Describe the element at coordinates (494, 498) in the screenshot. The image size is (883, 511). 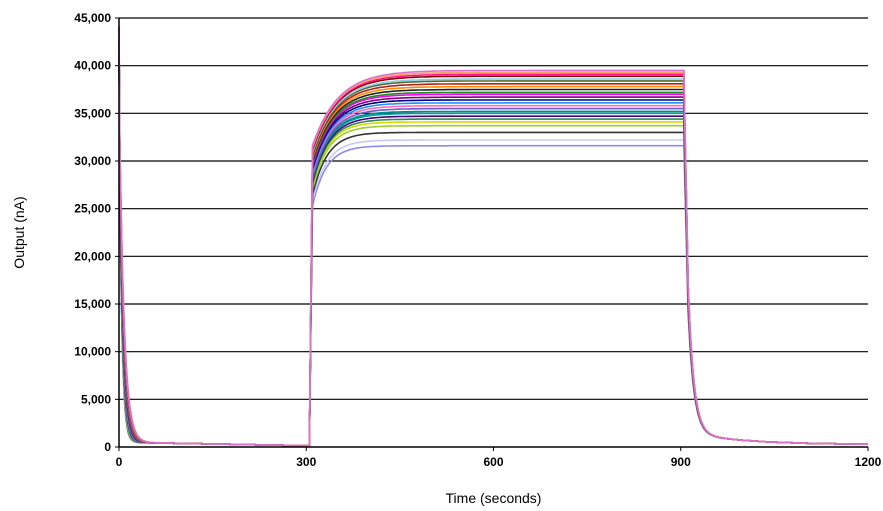
I see `x-axis-title: Time (seconds)` at that location.